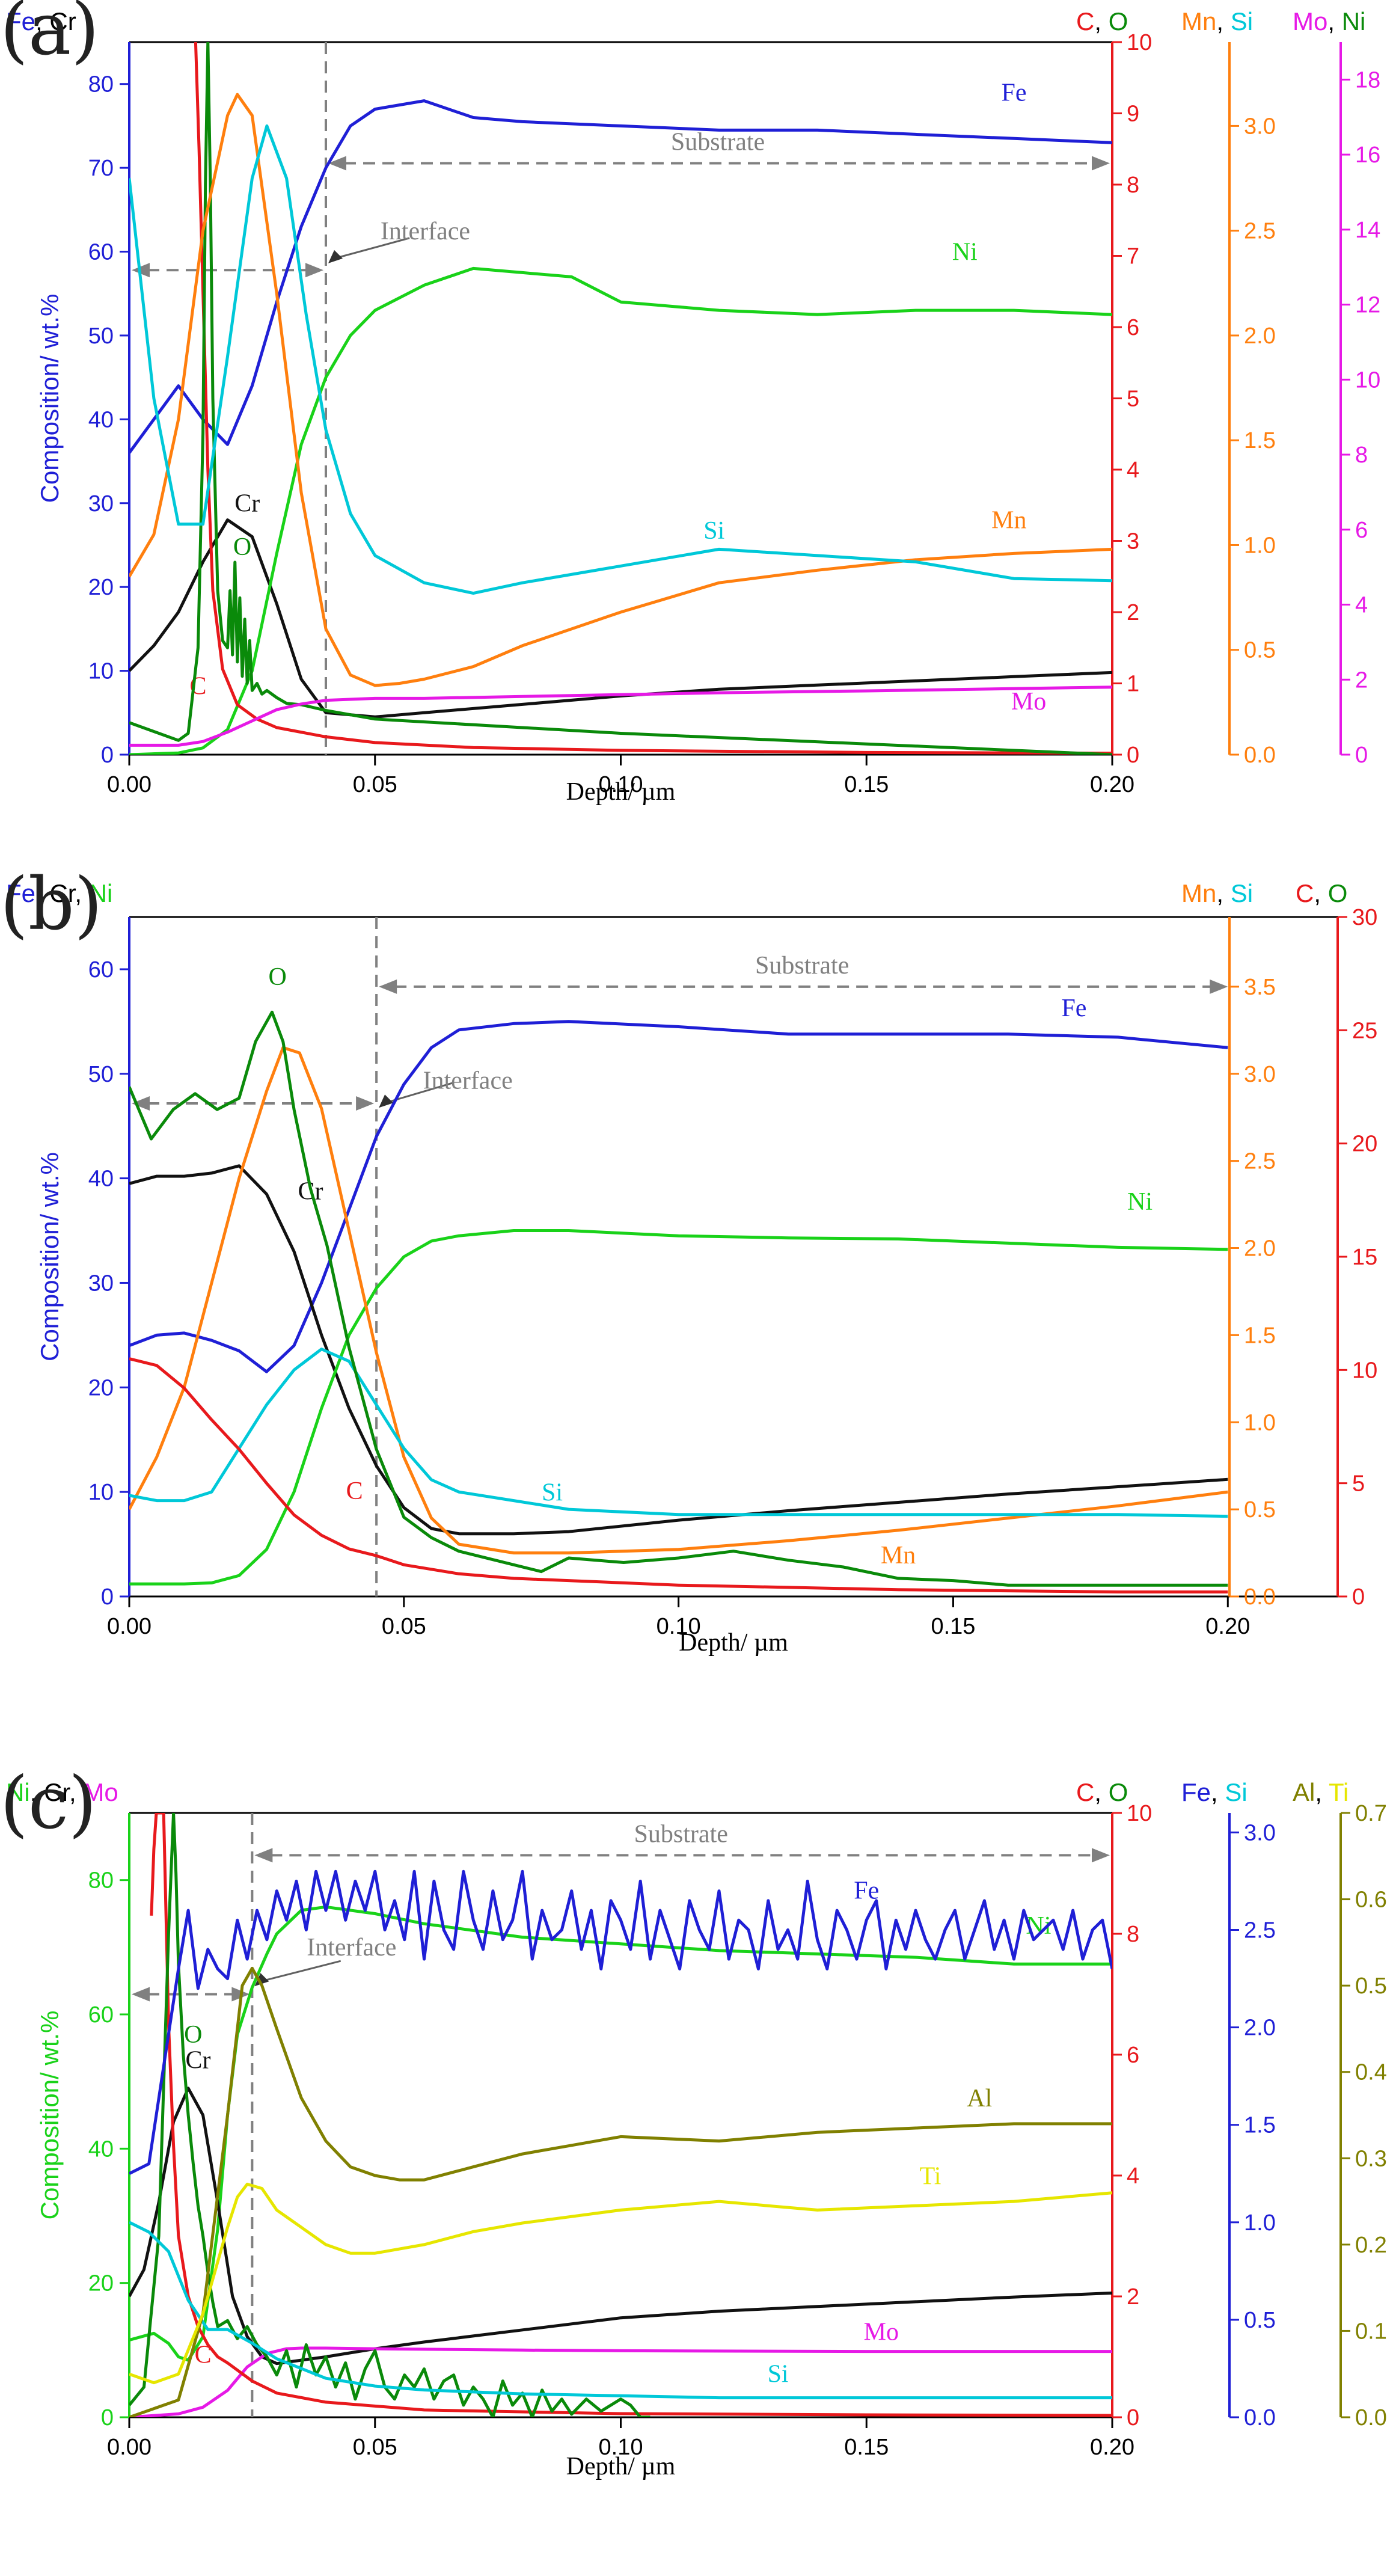 The image size is (1399, 2576). I want to click on y-tick-label: 5, so click(1358, 1484).